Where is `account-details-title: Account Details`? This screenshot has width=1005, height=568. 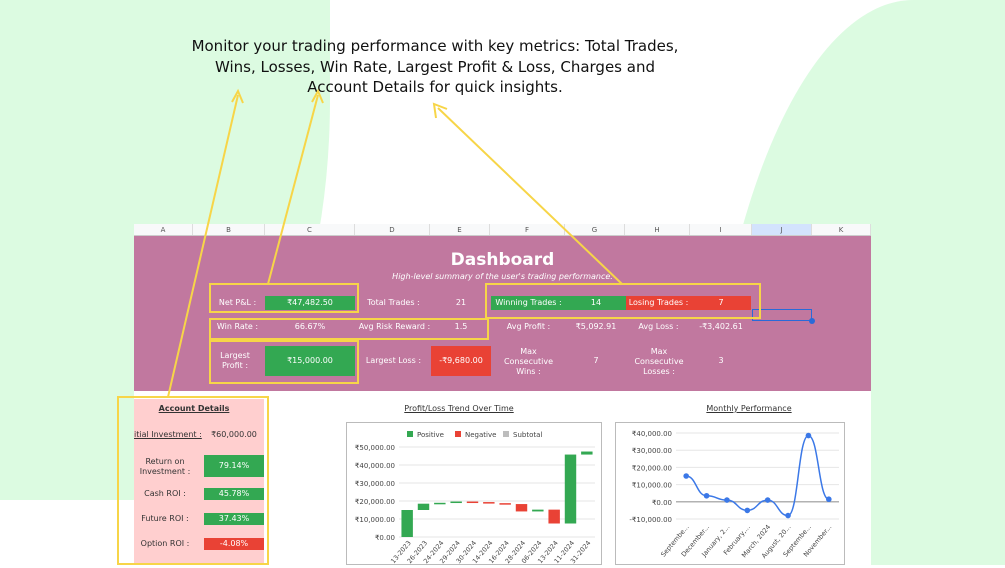 account-details-title: Account Details is located at coordinates (194, 408).